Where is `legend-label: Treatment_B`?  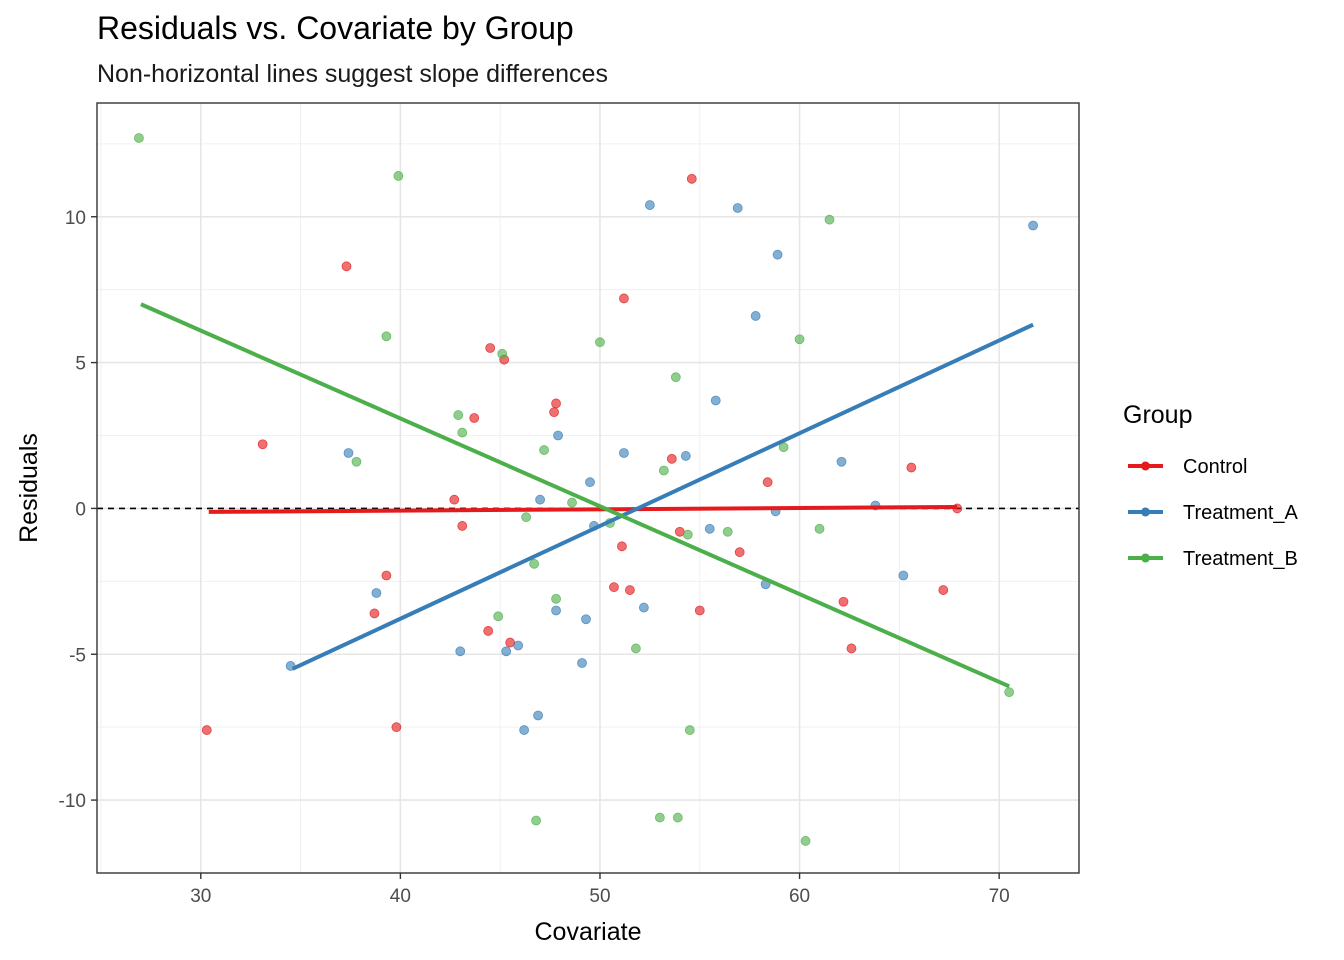
legend-label: Treatment_B is located at coordinates (1240, 559).